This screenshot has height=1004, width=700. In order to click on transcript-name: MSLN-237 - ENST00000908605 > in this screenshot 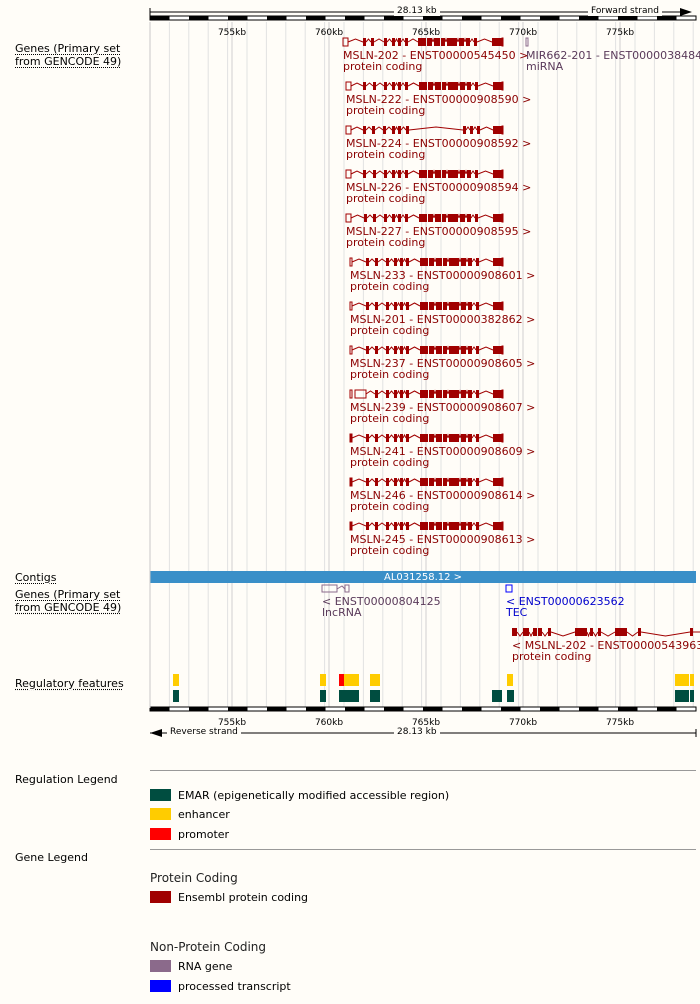, I will do `click(443, 363)`.